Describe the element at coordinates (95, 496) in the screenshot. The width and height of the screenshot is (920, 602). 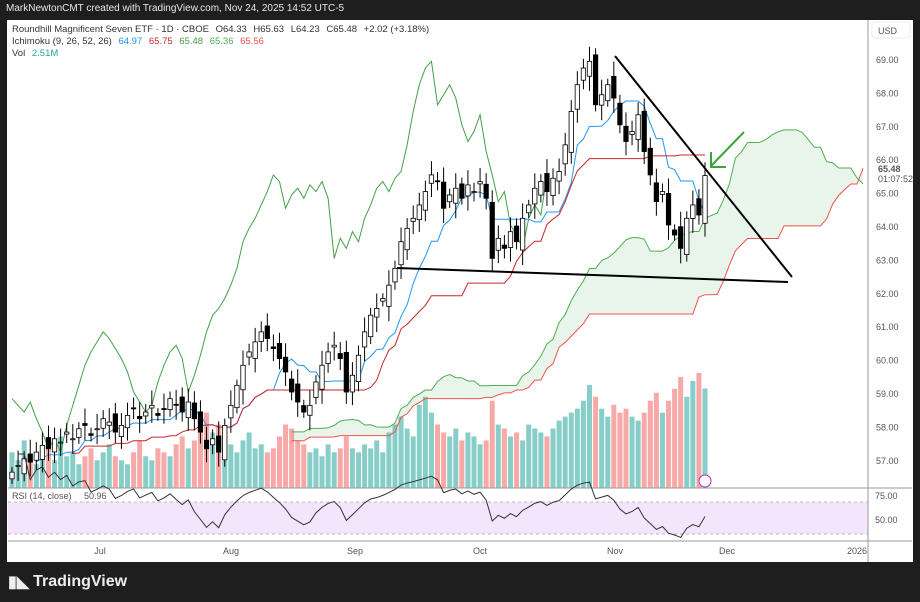
I see `rsi-value: 50.96` at that location.